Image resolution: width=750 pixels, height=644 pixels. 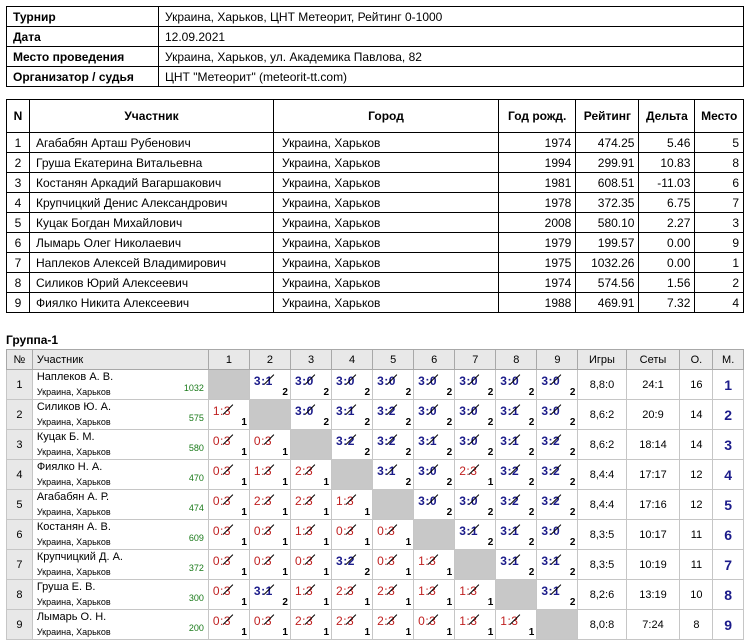 What do you see at coordinates (719, 242) in the screenshot?
I see `participant-place: 9` at bounding box center [719, 242].